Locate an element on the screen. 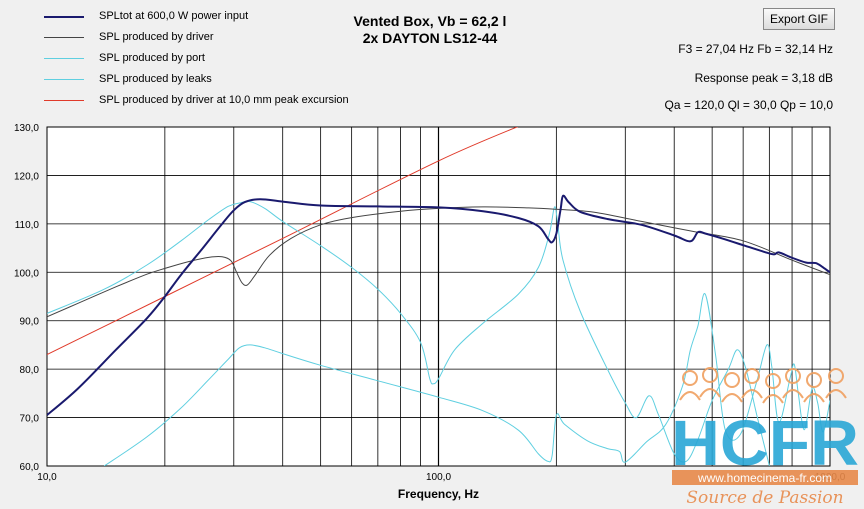 This screenshot has width=864, height=509. watermark-url: www.homecinema-fr.com is located at coordinates (764, 478).